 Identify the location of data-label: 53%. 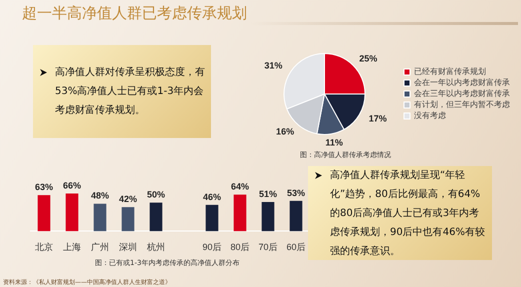
(296, 193).